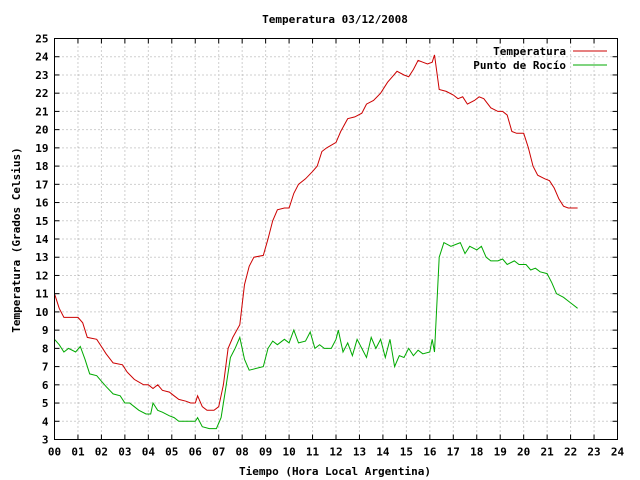 The height and width of the screenshot is (480, 640). I want to click on x-tick-label: 03, so click(124, 452).